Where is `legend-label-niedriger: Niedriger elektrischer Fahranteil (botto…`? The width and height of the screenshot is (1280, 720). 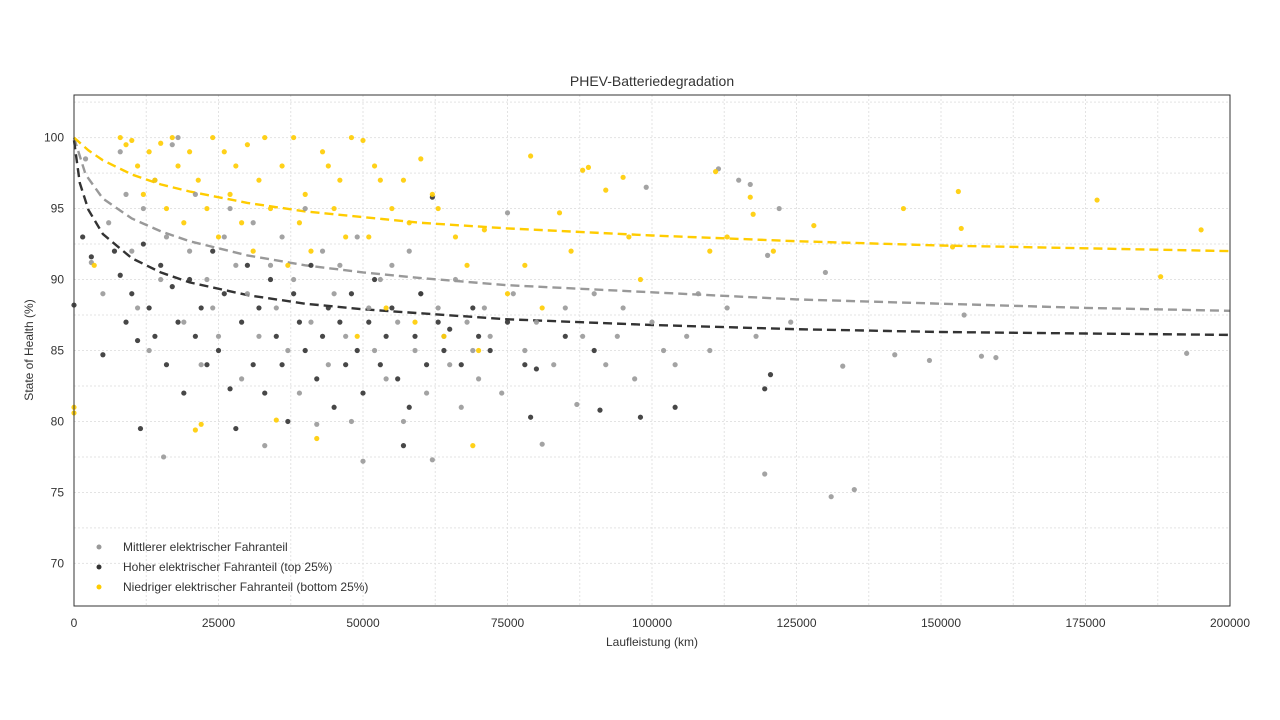
legend-label-niedriger: Niedriger elektrischer Fahranteil (botto… is located at coordinates (245, 587).